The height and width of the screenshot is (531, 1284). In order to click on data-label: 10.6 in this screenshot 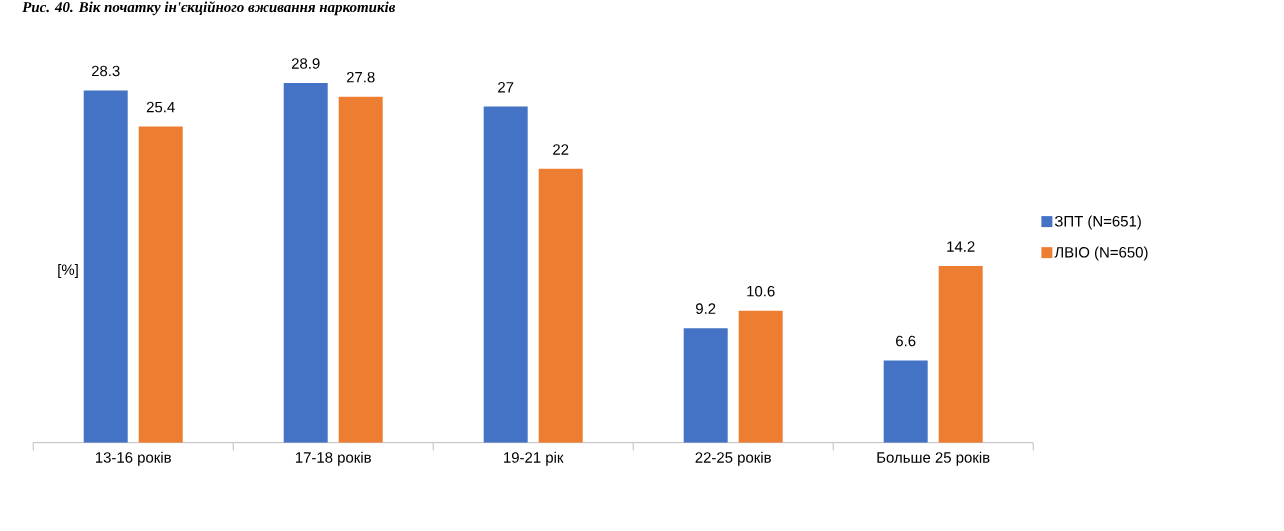, I will do `click(761, 291)`.